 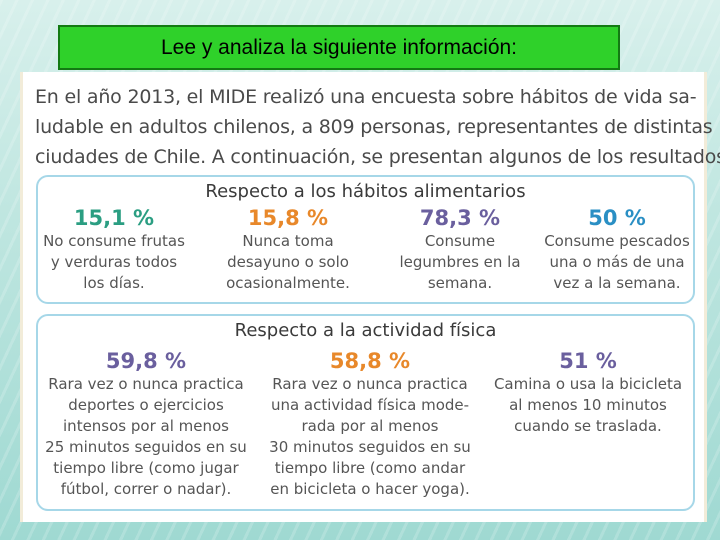 What do you see at coordinates (588, 384) in the screenshot?
I see `desc-line: Camina o usa la bicicleta` at bounding box center [588, 384].